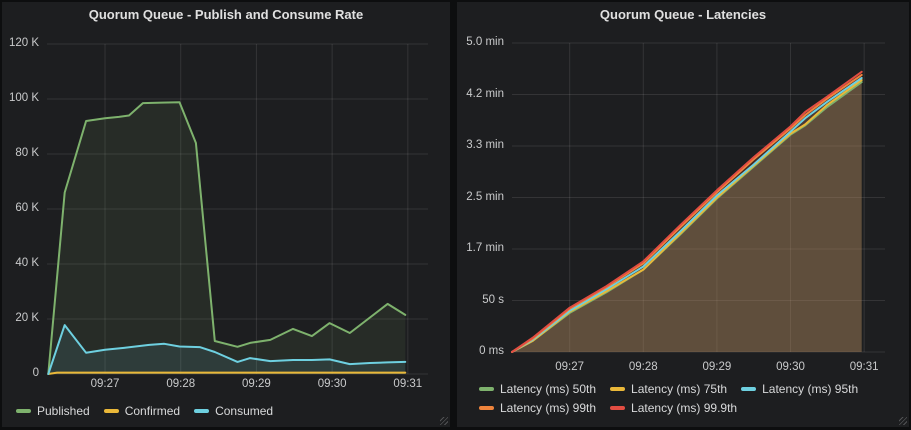 This screenshot has height=430, width=911. What do you see at coordinates (244, 411) in the screenshot?
I see `legend-label: Consumed` at bounding box center [244, 411].